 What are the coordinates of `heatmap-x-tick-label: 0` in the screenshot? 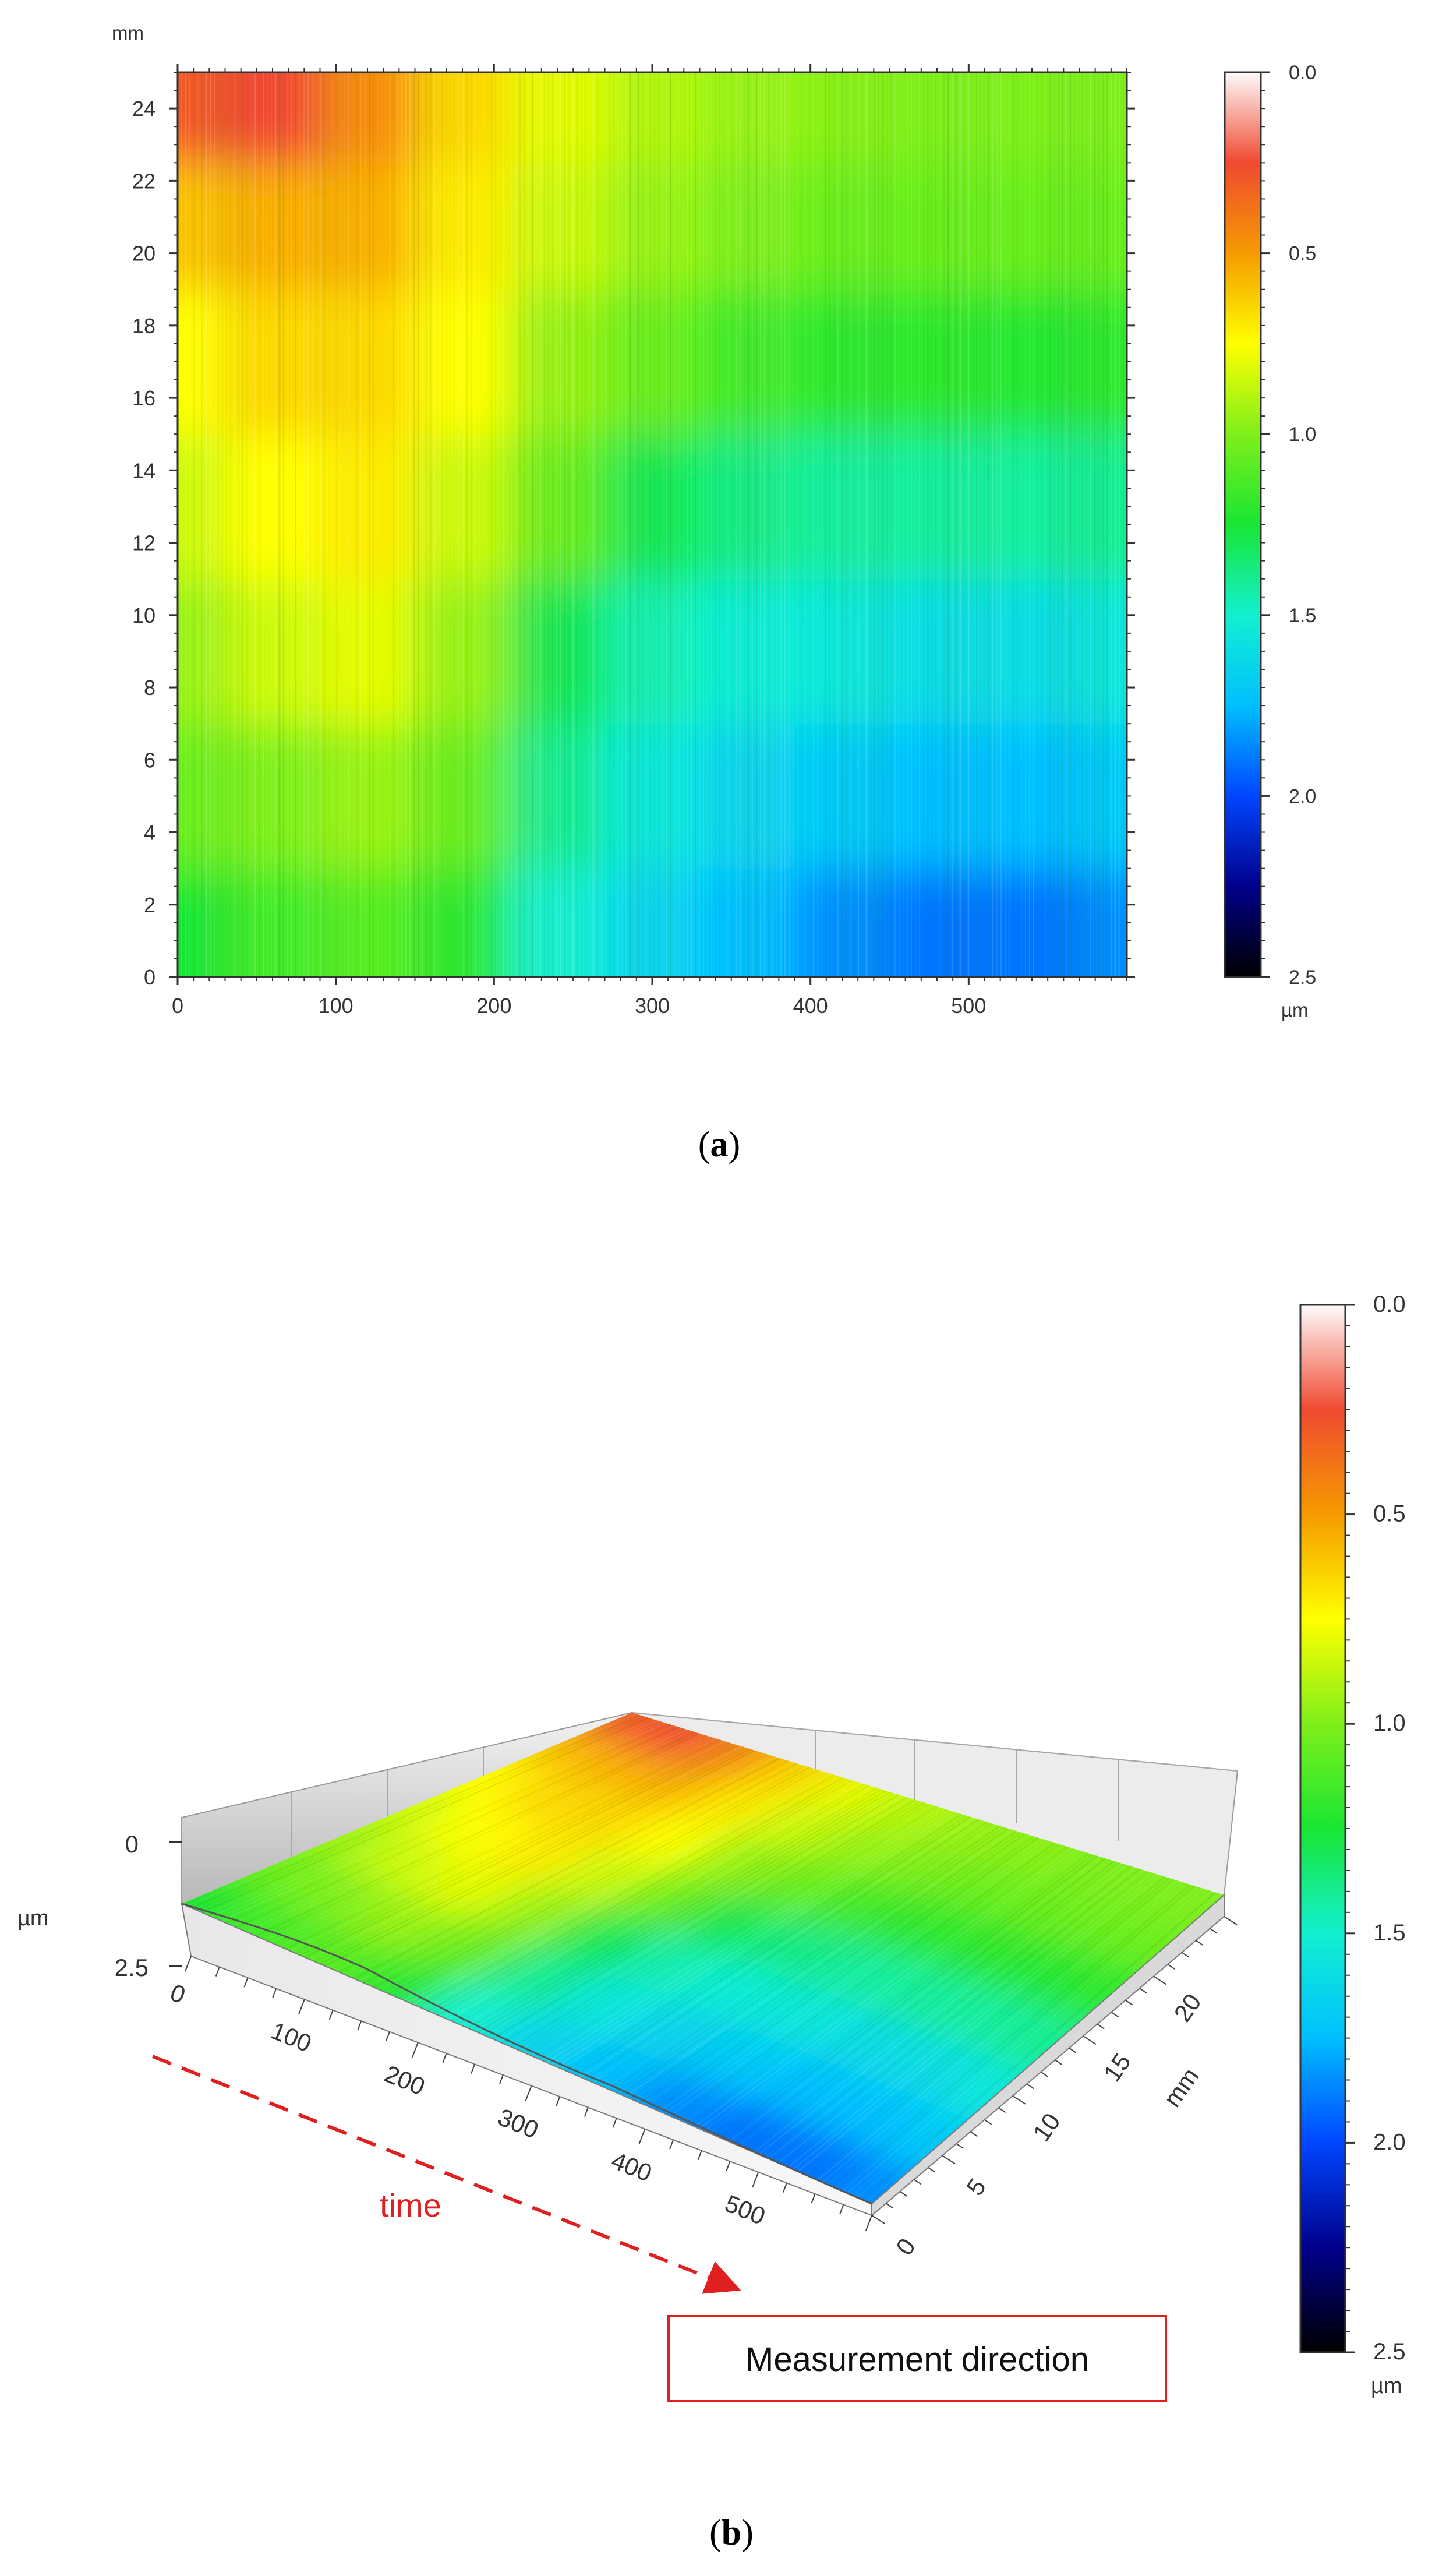 It's located at (177, 1006).